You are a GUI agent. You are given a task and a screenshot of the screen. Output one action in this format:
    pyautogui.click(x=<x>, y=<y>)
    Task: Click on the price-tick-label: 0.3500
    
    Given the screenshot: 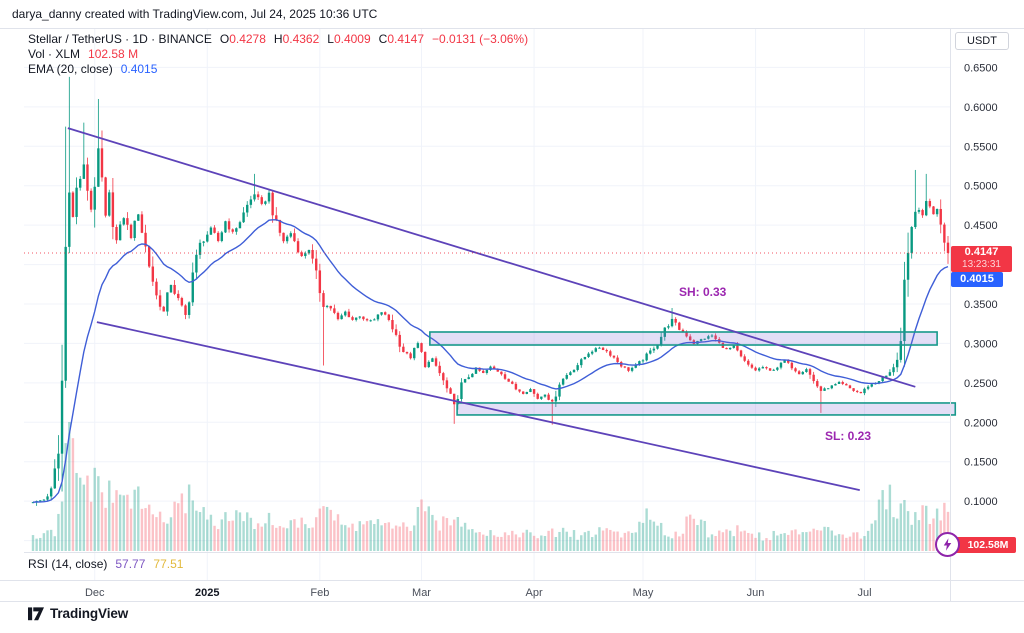 What is the action you would take?
    pyautogui.click(x=981, y=305)
    